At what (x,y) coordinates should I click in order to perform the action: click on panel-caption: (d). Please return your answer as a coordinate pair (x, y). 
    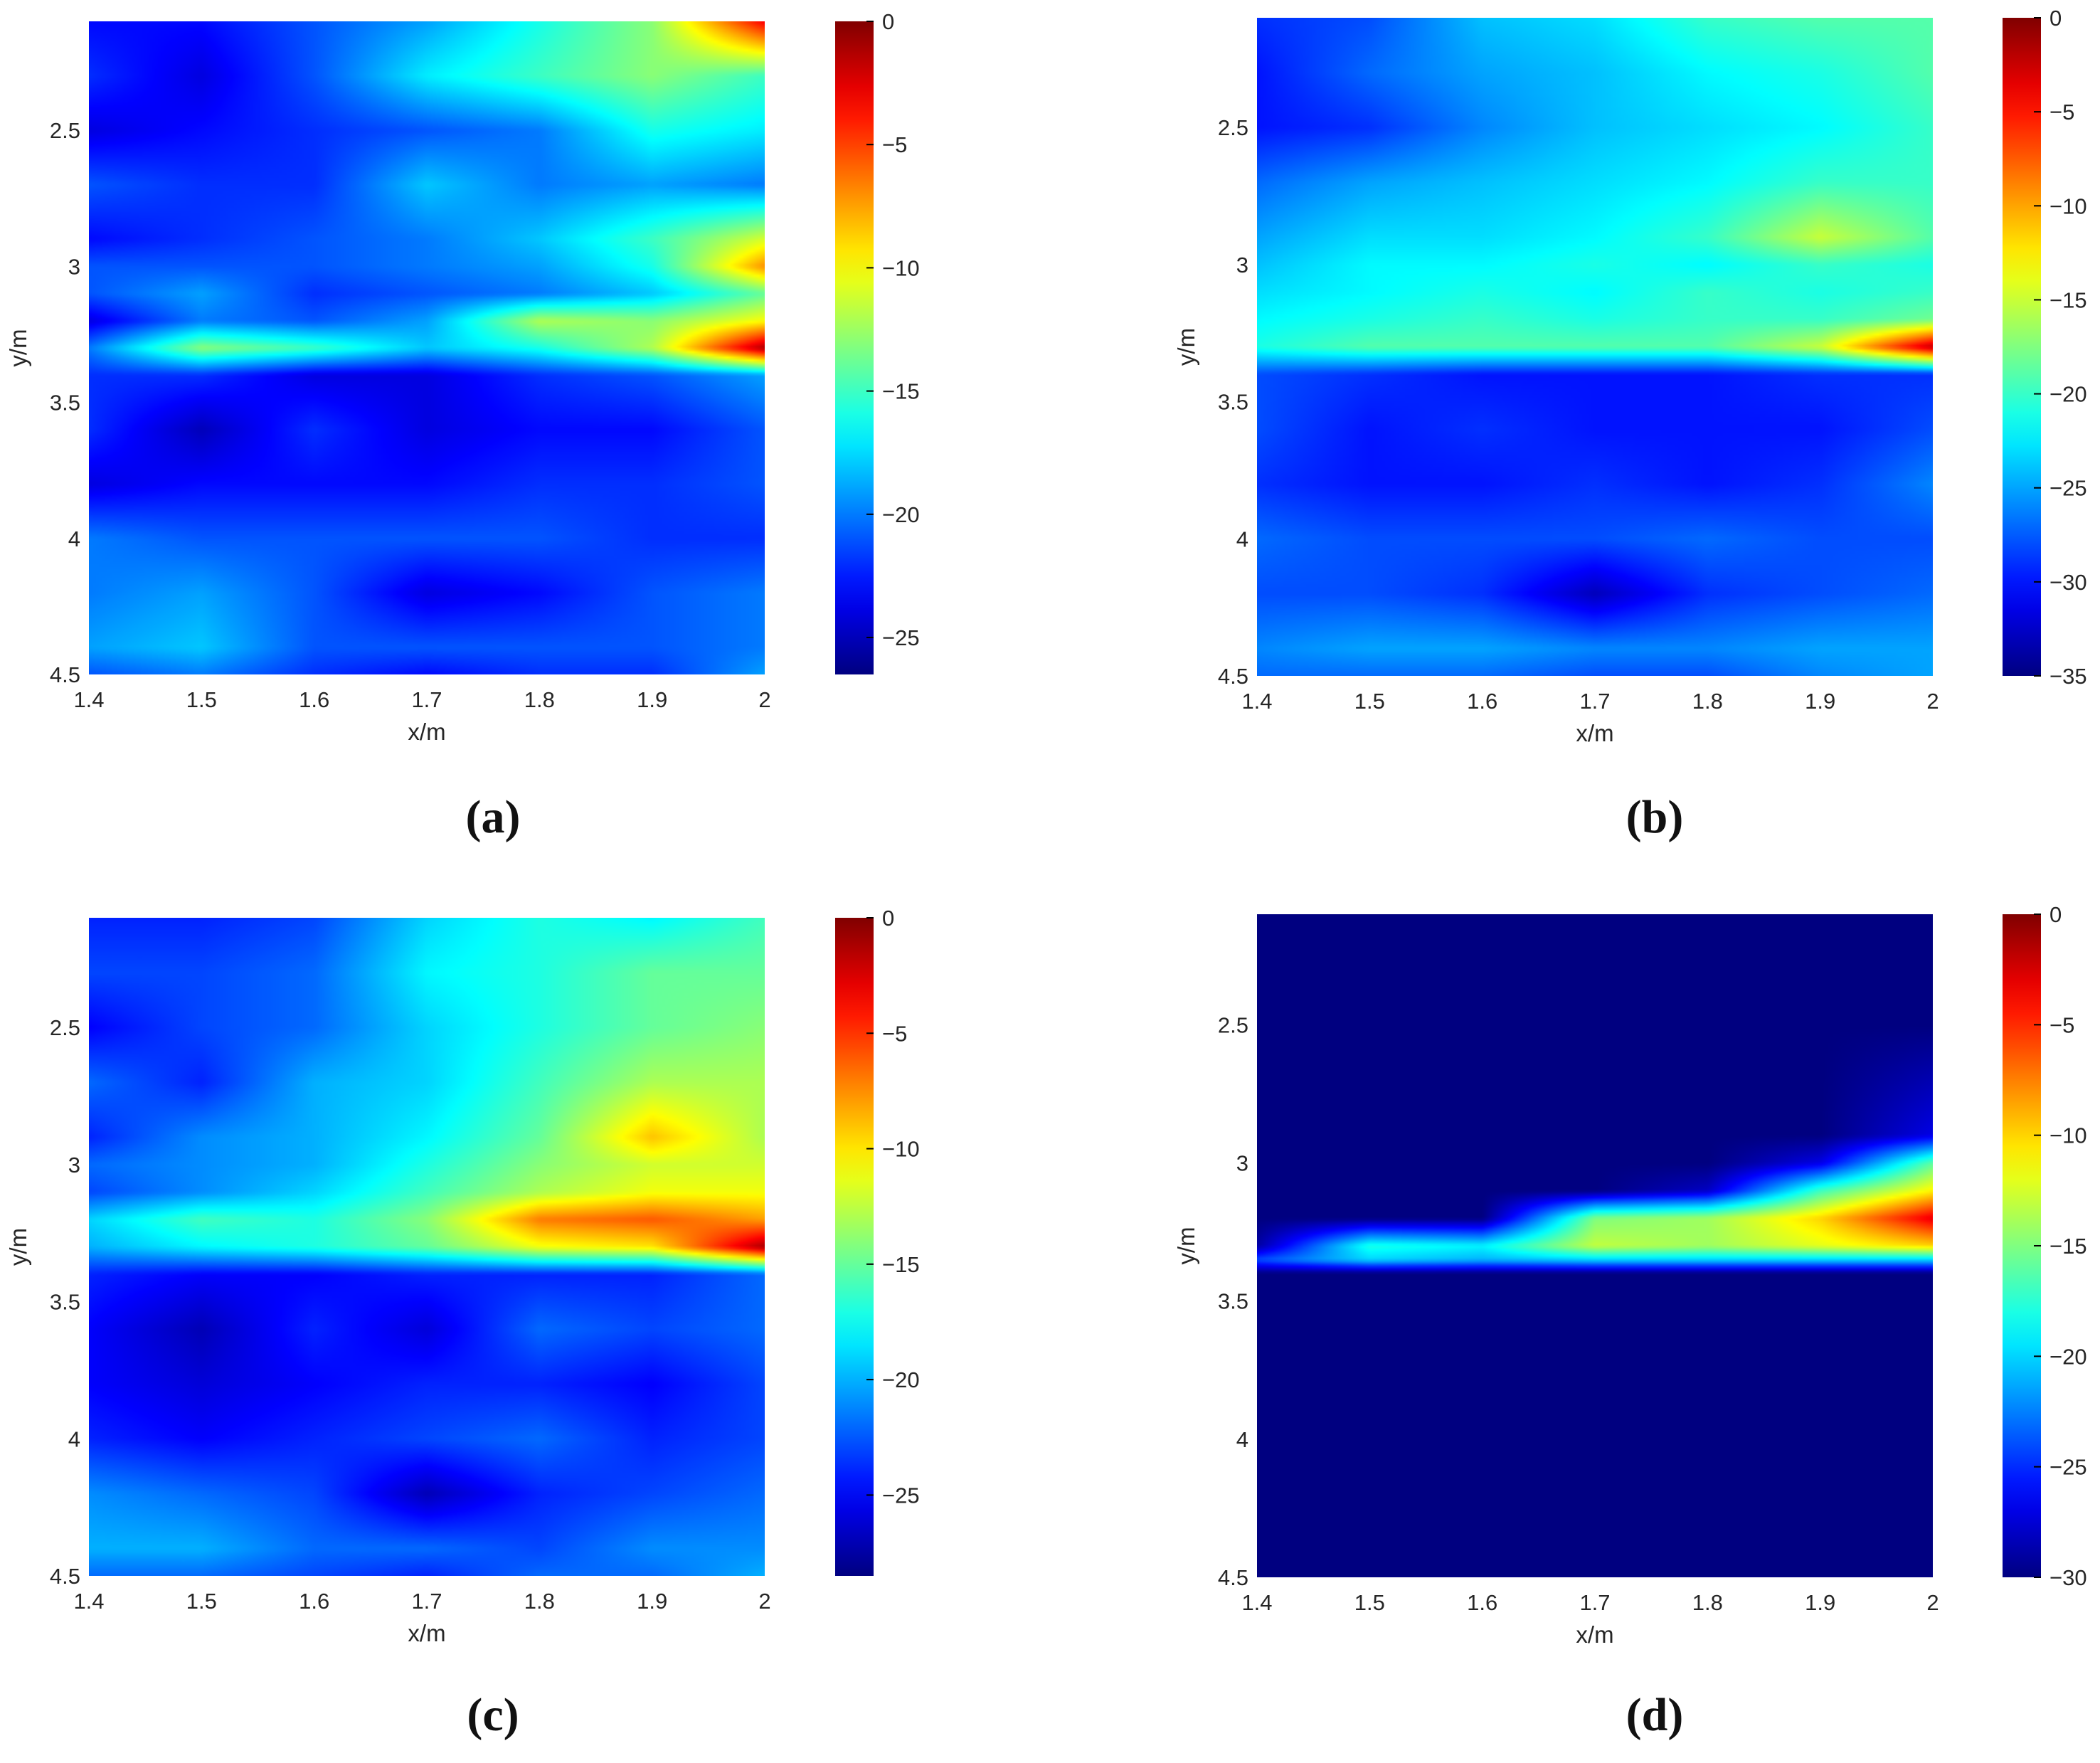
    Looking at the image, I should click on (1655, 1715).